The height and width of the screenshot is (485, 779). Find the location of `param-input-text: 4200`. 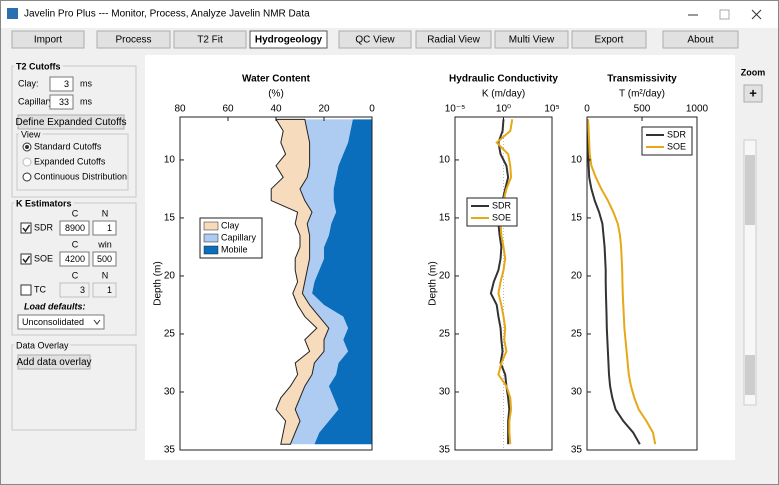

param-input-text: 4200 is located at coordinates (75, 259).